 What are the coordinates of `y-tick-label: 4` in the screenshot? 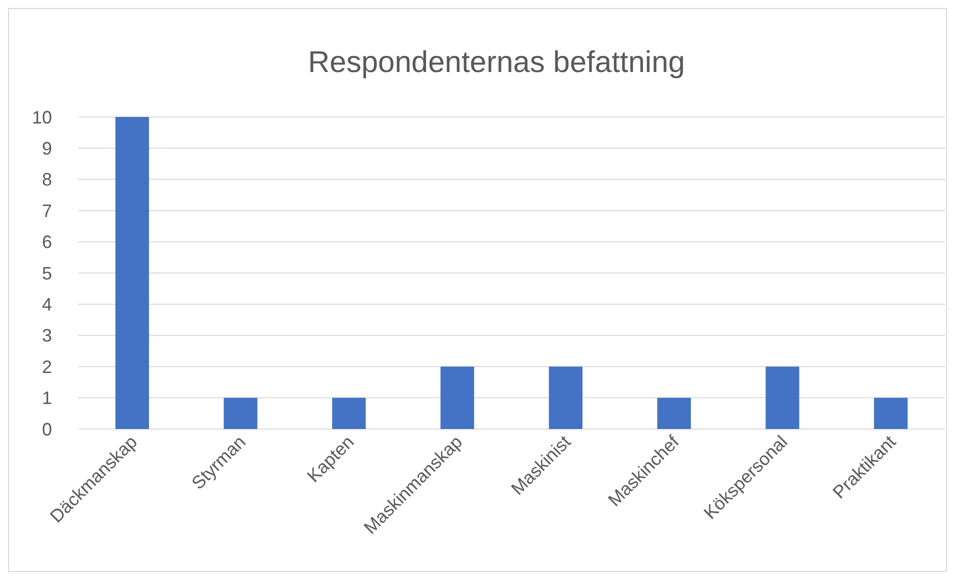 It's located at (47, 304).